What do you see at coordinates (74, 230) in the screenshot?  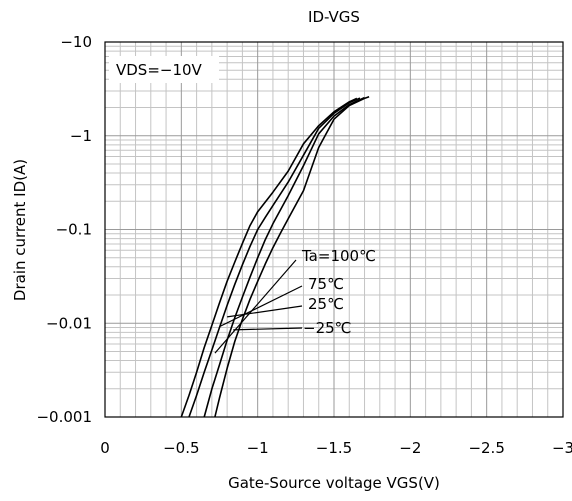 I see `y-tick-label: −0.1` at bounding box center [74, 230].